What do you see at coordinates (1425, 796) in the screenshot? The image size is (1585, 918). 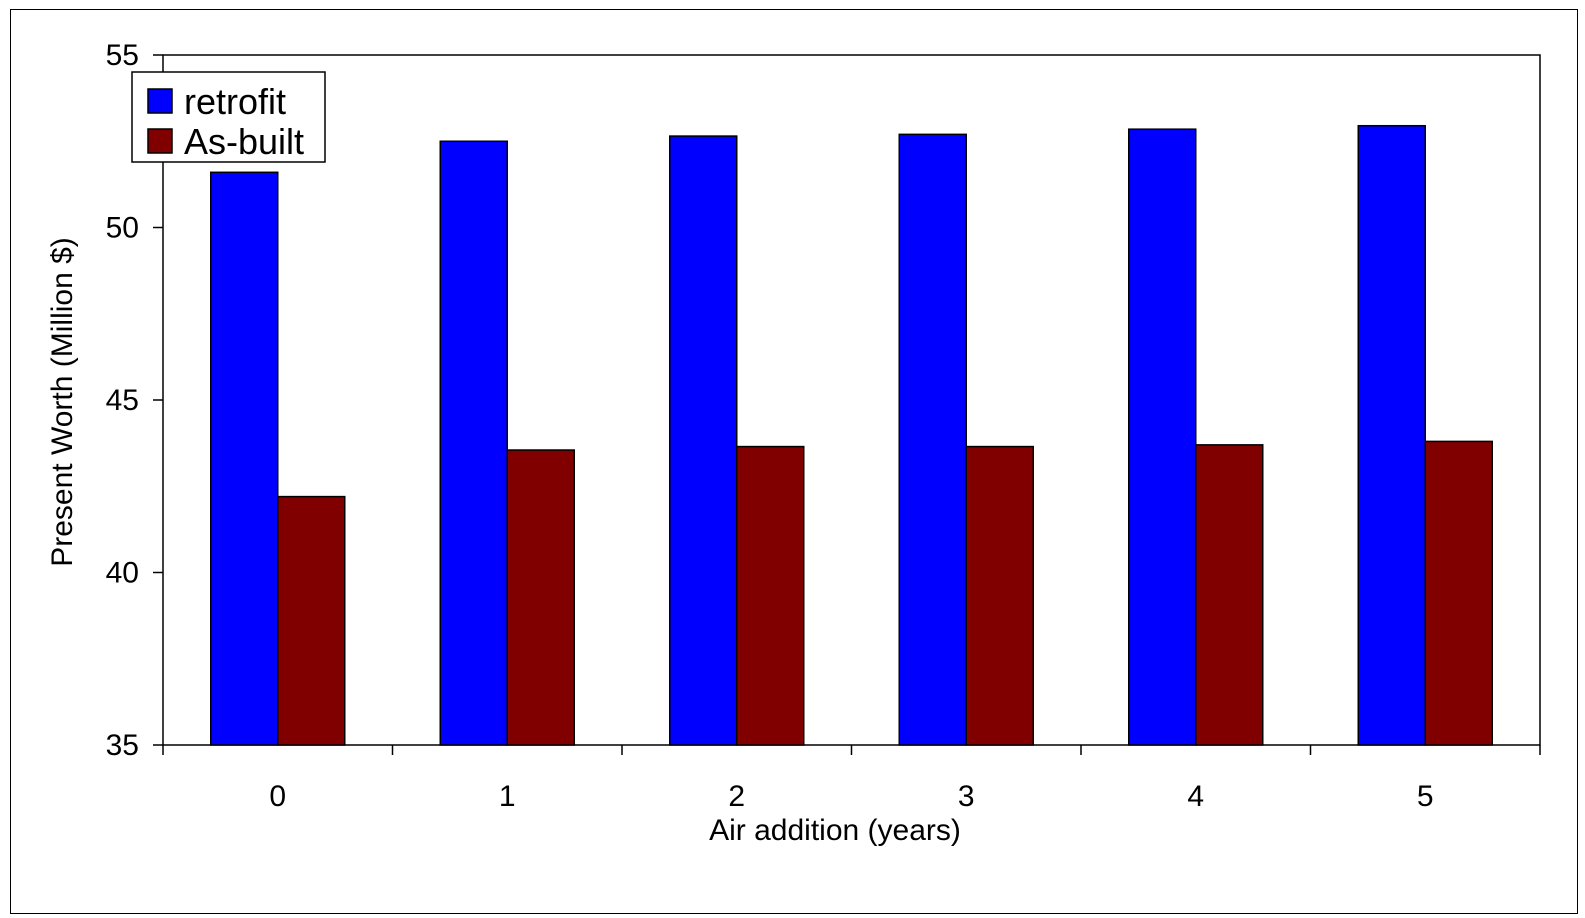 I see `x-tick-label: 5` at bounding box center [1425, 796].